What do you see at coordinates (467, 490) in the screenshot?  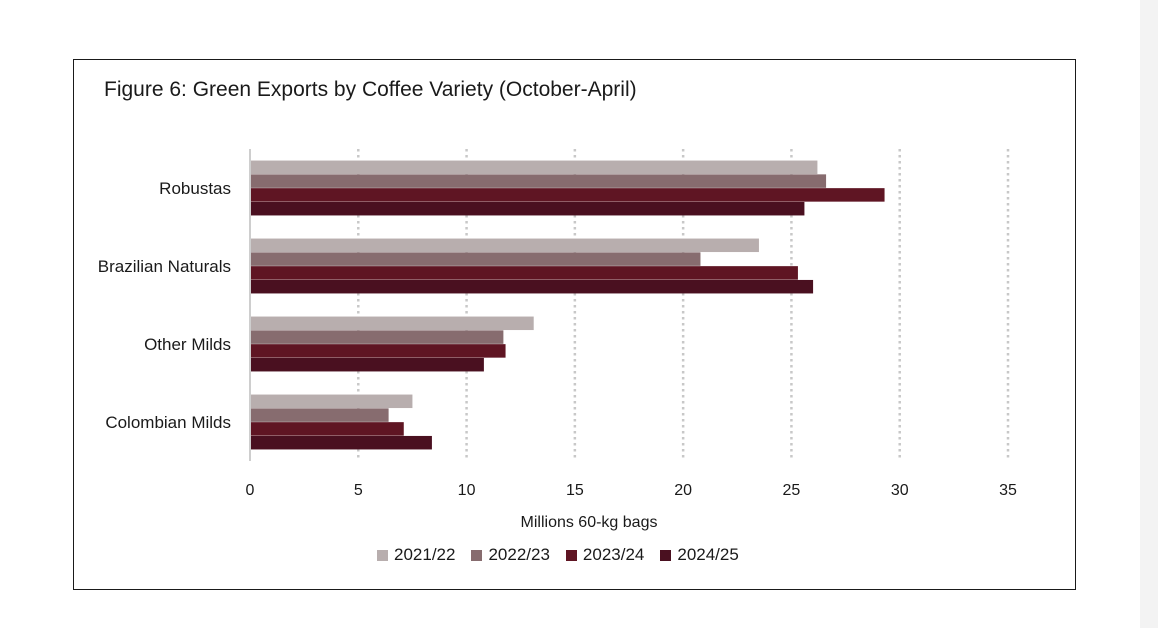 I see `x-tick-label: 10` at bounding box center [467, 490].